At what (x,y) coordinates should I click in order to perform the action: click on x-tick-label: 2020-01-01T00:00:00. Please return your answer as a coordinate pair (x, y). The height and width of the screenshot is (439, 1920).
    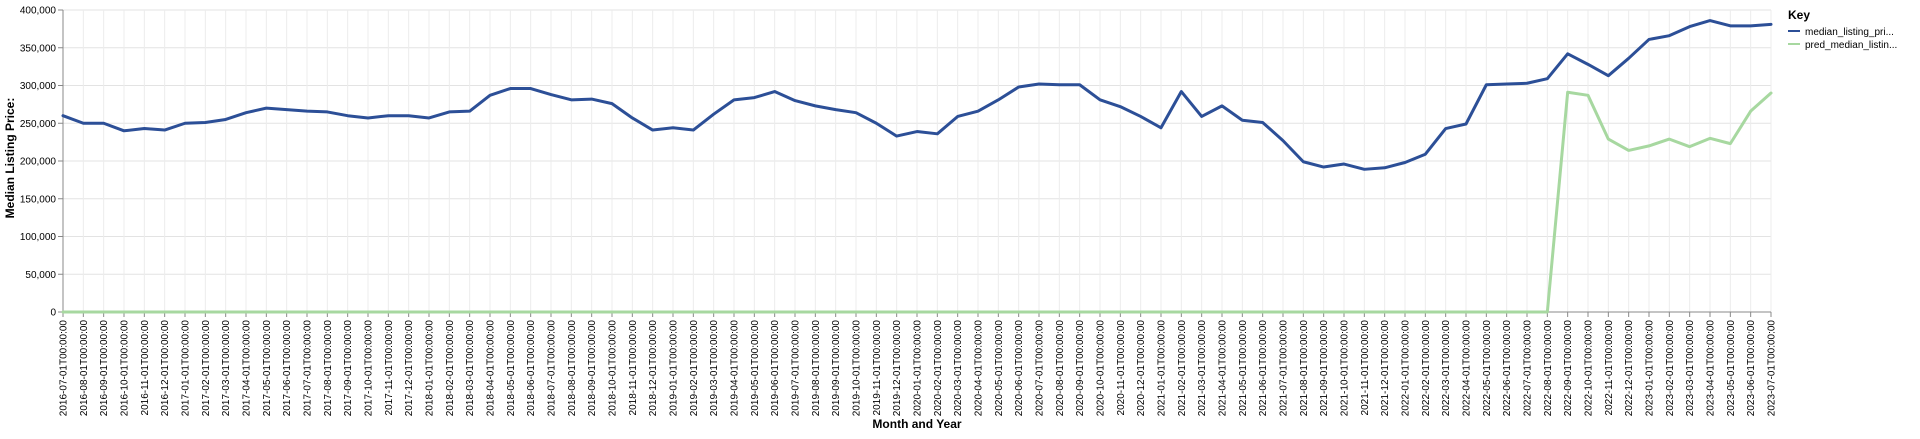
    Looking at the image, I should click on (918, 368).